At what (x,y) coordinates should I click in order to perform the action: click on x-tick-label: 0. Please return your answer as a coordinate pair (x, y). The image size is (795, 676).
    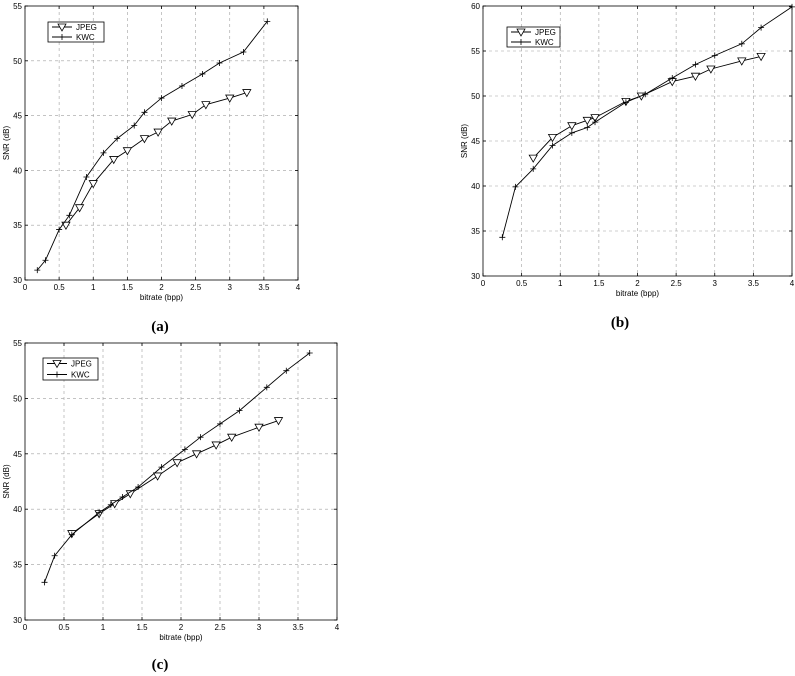
    Looking at the image, I should click on (483, 283).